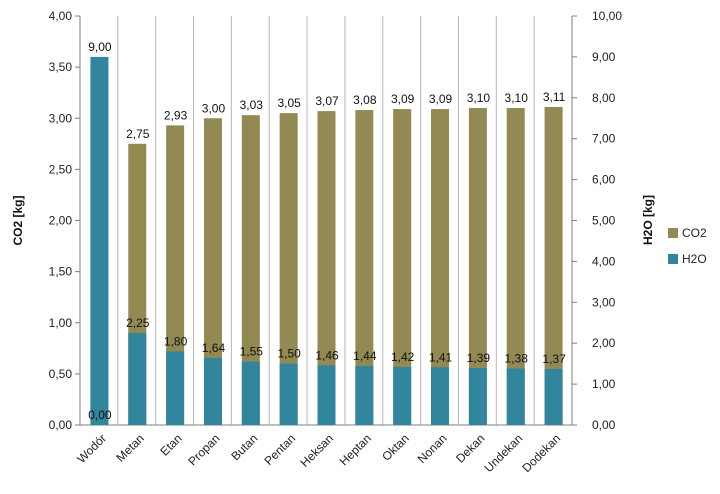 The image size is (720, 494). Describe the element at coordinates (604, 261) in the screenshot. I see `right-tick-label: 4,00` at that location.